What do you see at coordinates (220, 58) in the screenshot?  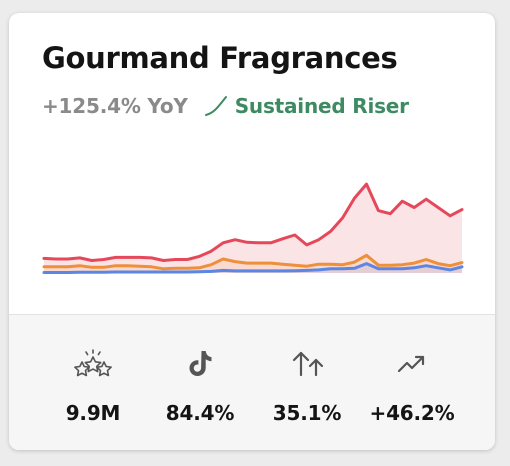 I see `card-title: Gourmand Fragrances` at bounding box center [220, 58].